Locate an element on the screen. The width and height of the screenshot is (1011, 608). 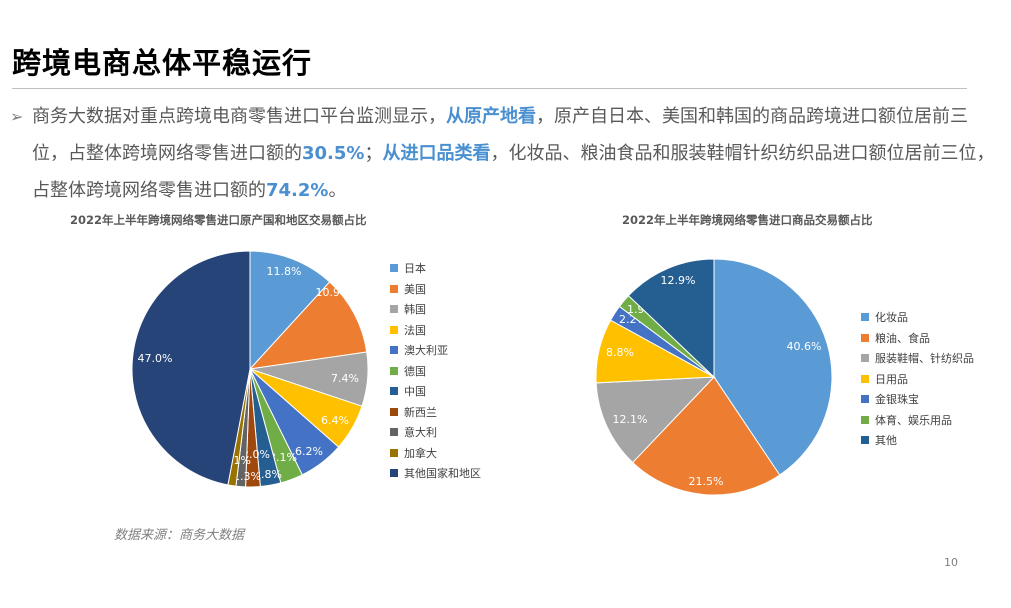
legend-label: 法国 is located at coordinates (415, 330).